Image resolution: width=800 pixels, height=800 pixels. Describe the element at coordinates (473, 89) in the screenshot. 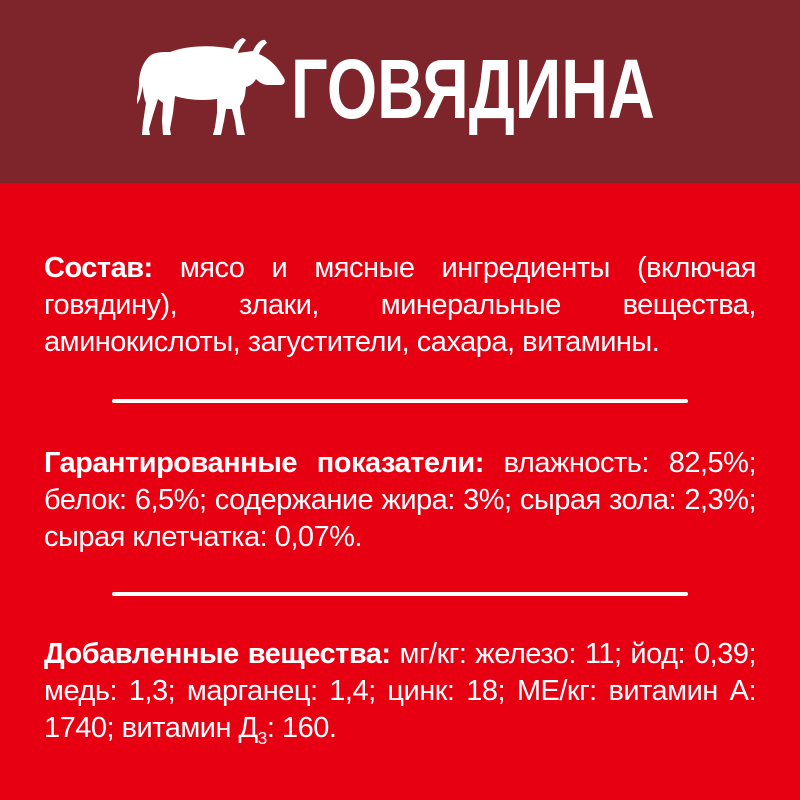

I see `product-title: ГОВЯДИНА` at that location.